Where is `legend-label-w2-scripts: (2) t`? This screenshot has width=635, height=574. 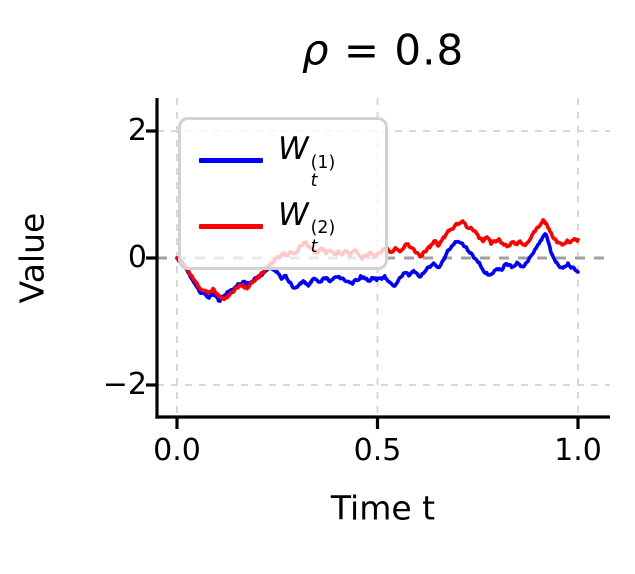 legend-label-w2-scripts: (2) t is located at coordinates (323, 237).